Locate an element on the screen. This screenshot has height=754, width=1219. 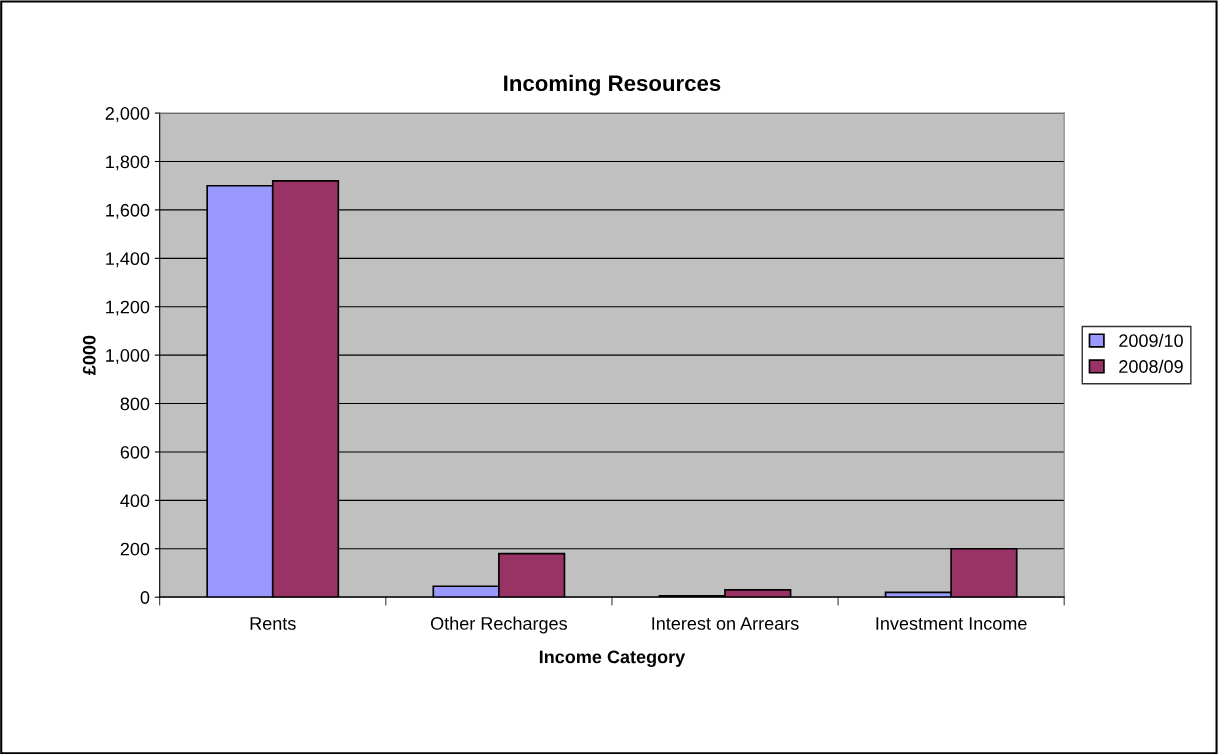
y-tick-label: 1,800 is located at coordinates (128, 163).